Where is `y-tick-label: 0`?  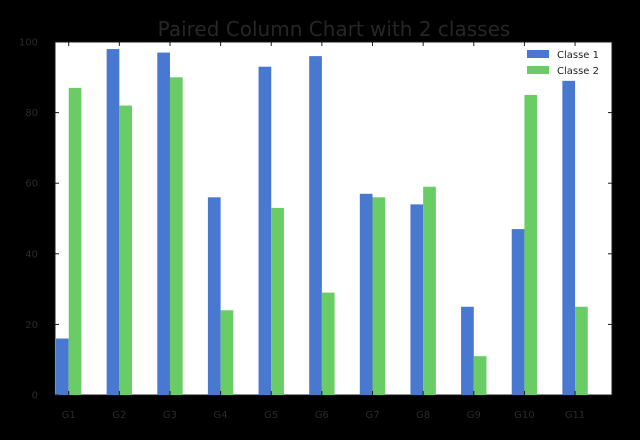
y-tick-label: 0 is located at coordinates (35, 396).